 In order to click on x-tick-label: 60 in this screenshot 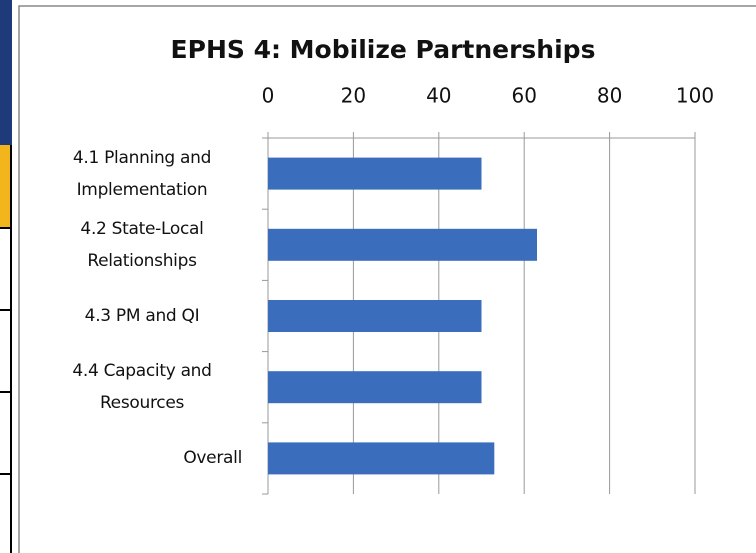, I will do `click(523, 96)`.